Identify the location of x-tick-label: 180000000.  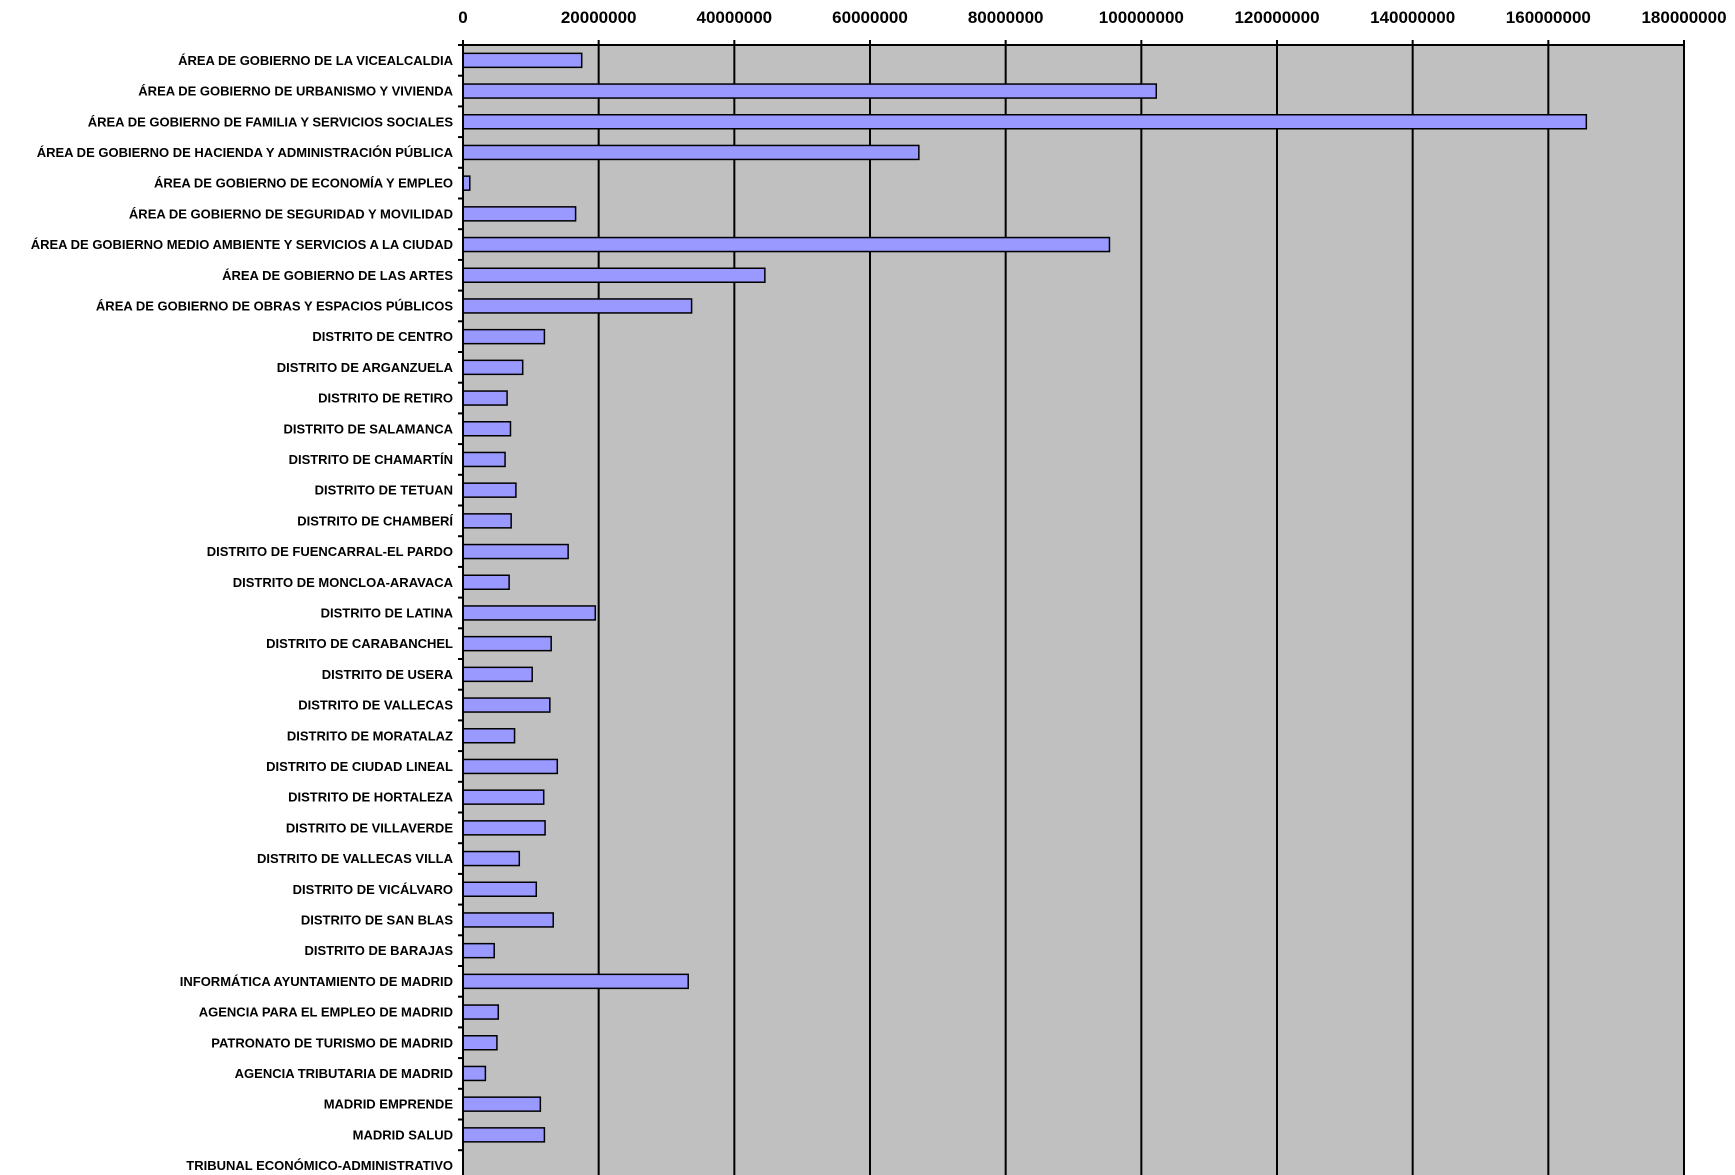
(1683, 17).